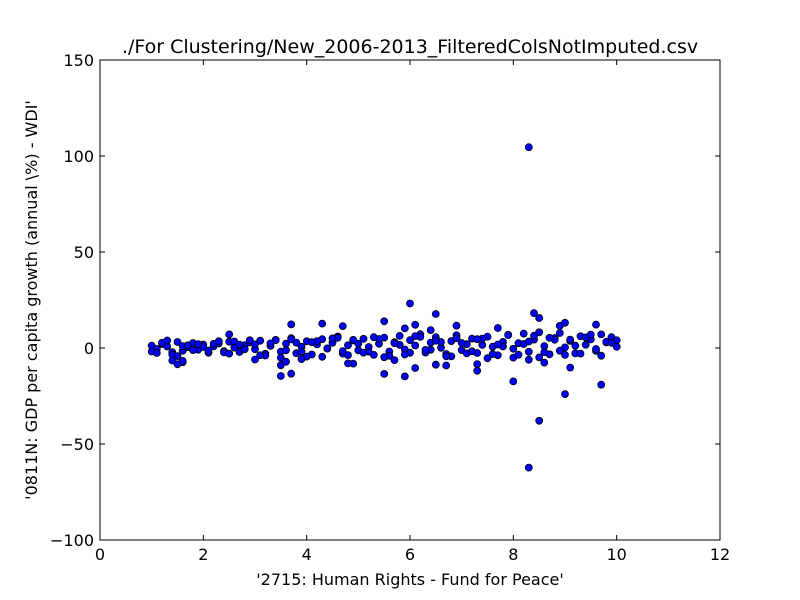 The image size is (800, 600). Describe the element at coordinates (203, 554) in the screenshot. I see `x-tick-label: 2` at that location.